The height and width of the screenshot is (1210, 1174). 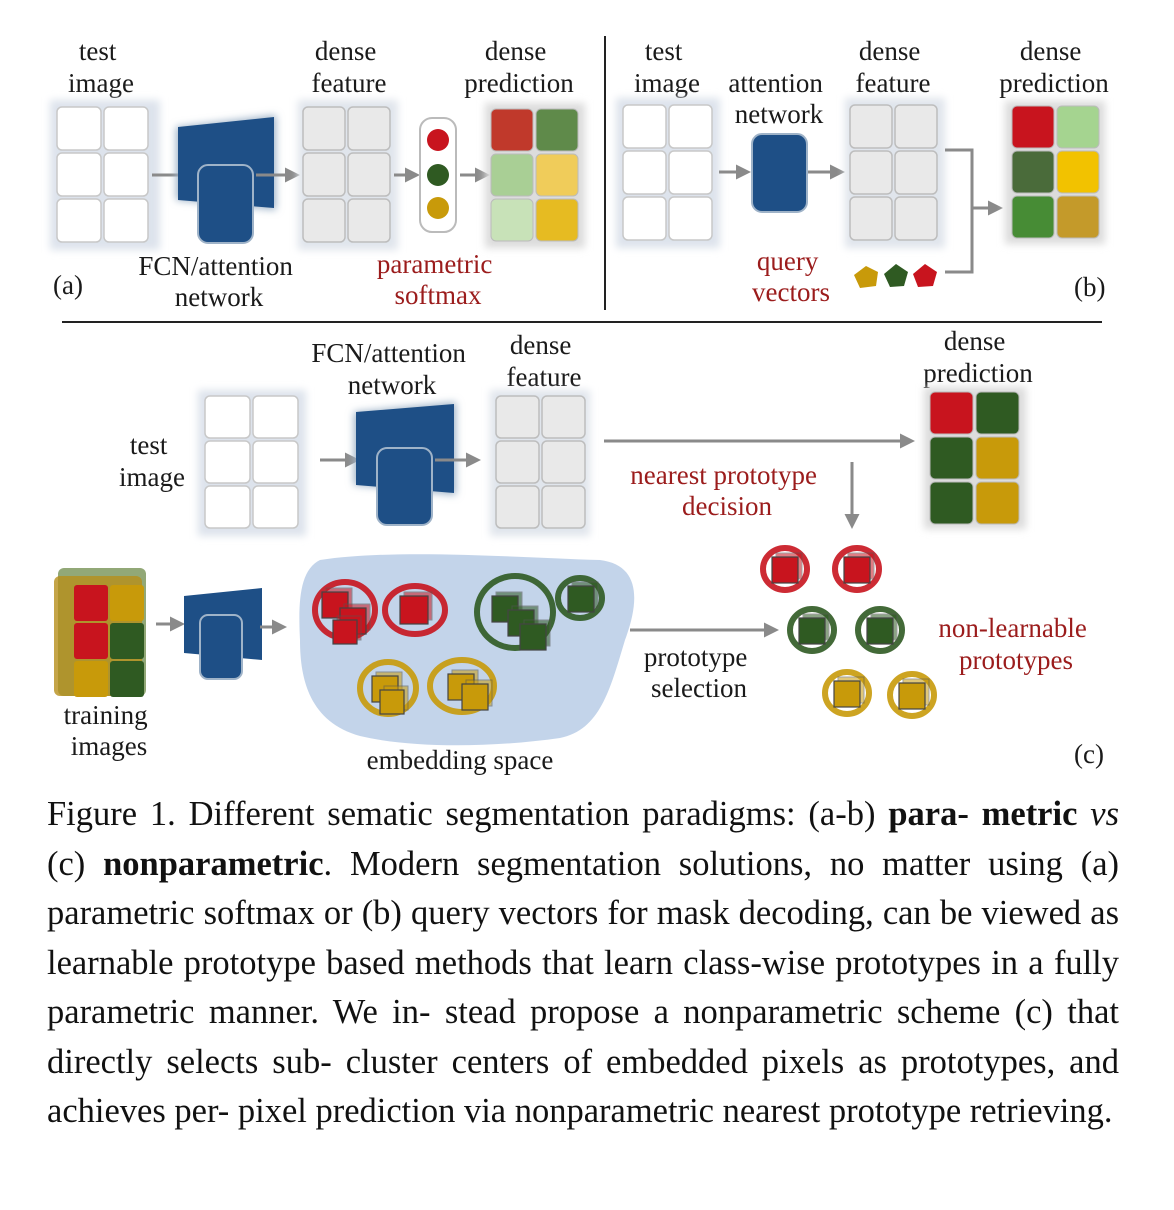 I want to click on dense-prediction-grid-b, so click(x=1055, y=172).